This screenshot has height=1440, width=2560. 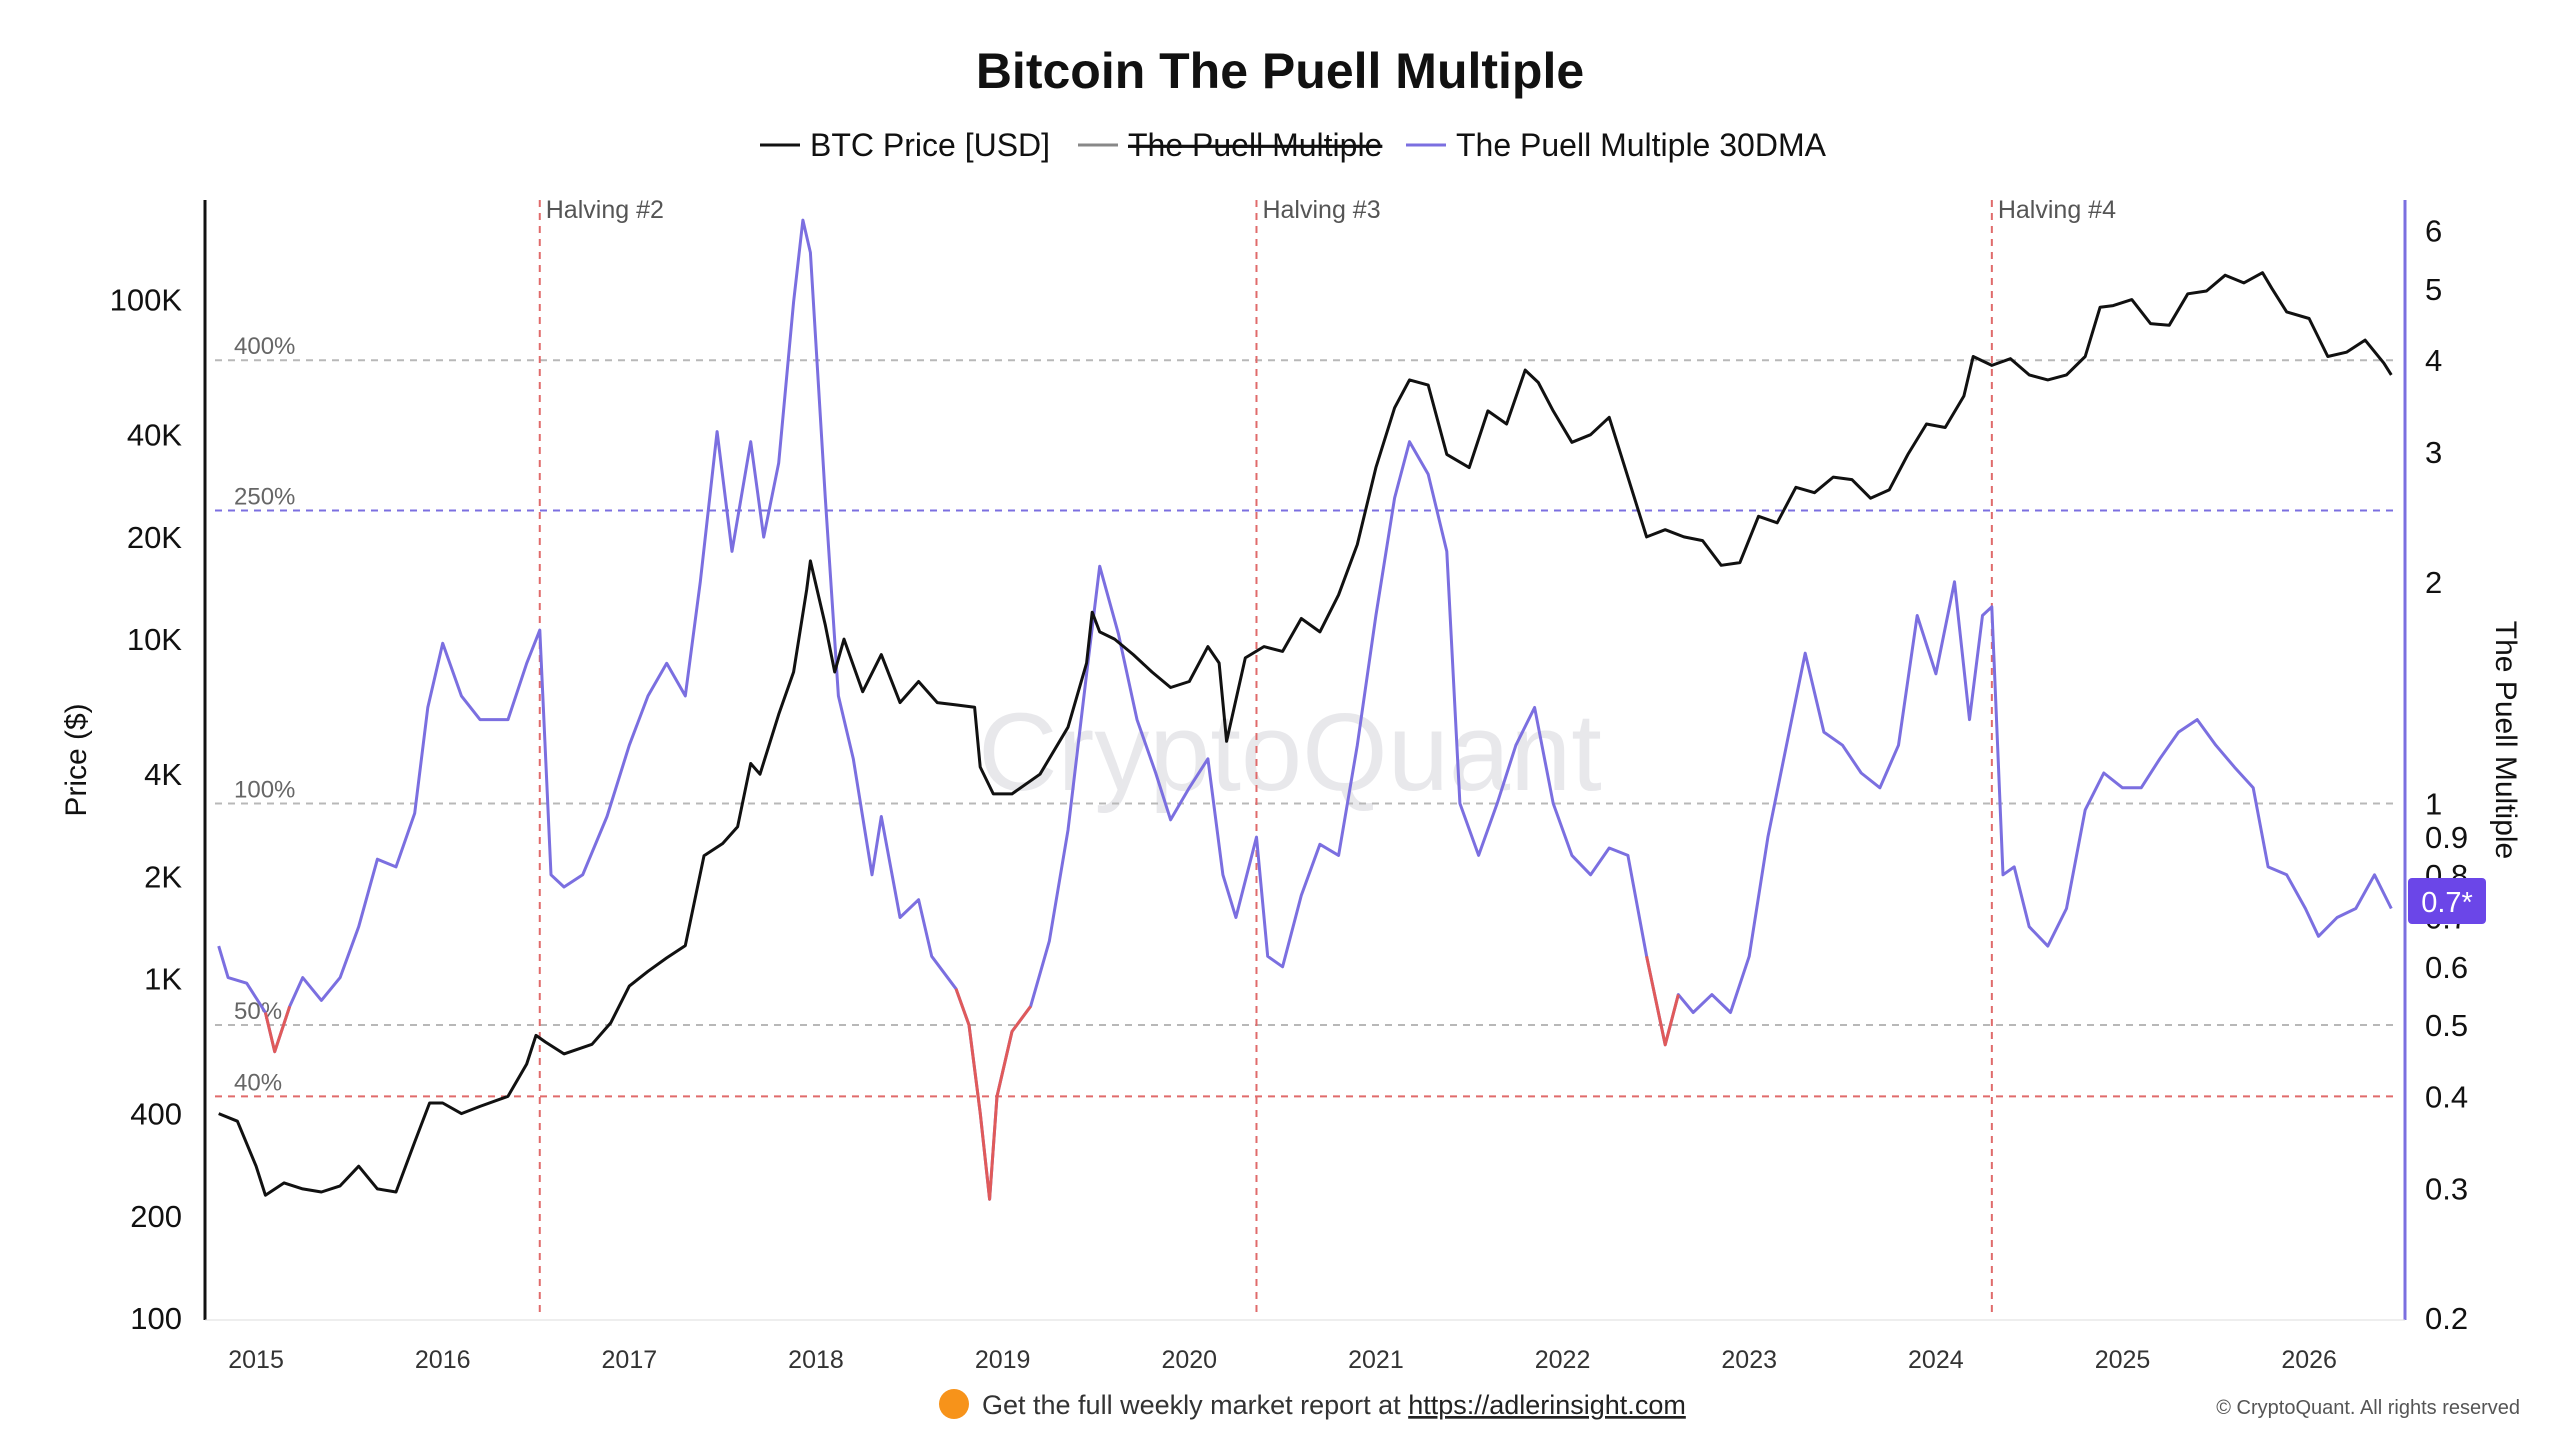 I want to click on right-tick-7: 0.9, so click(x=2446, y=837).